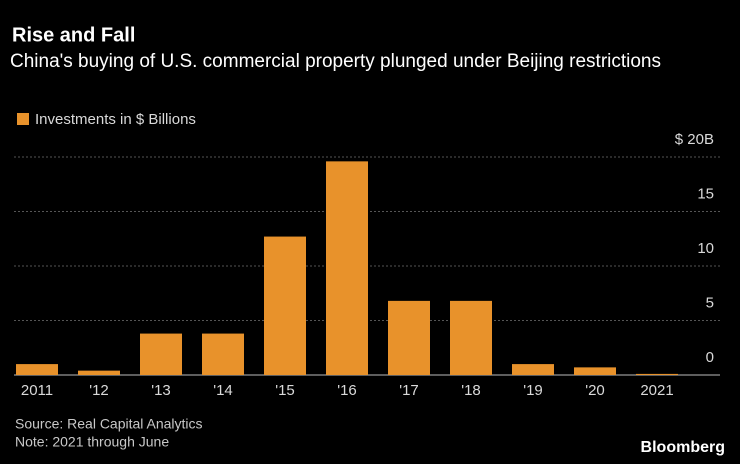 The height and width of the screenshot is (464, 740). I want to click on y-tick-label: 15, so click(705, 193).